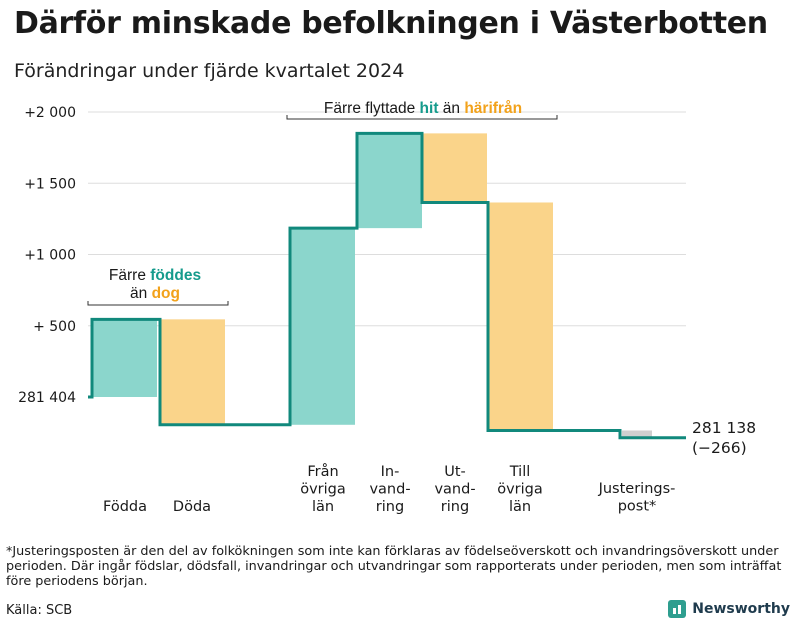 The height and width of the screenshot is (625, 800). Describe the element at coordinates (50, 113) in the screenshot. I see `y-tick-label: +2 000` at that location.